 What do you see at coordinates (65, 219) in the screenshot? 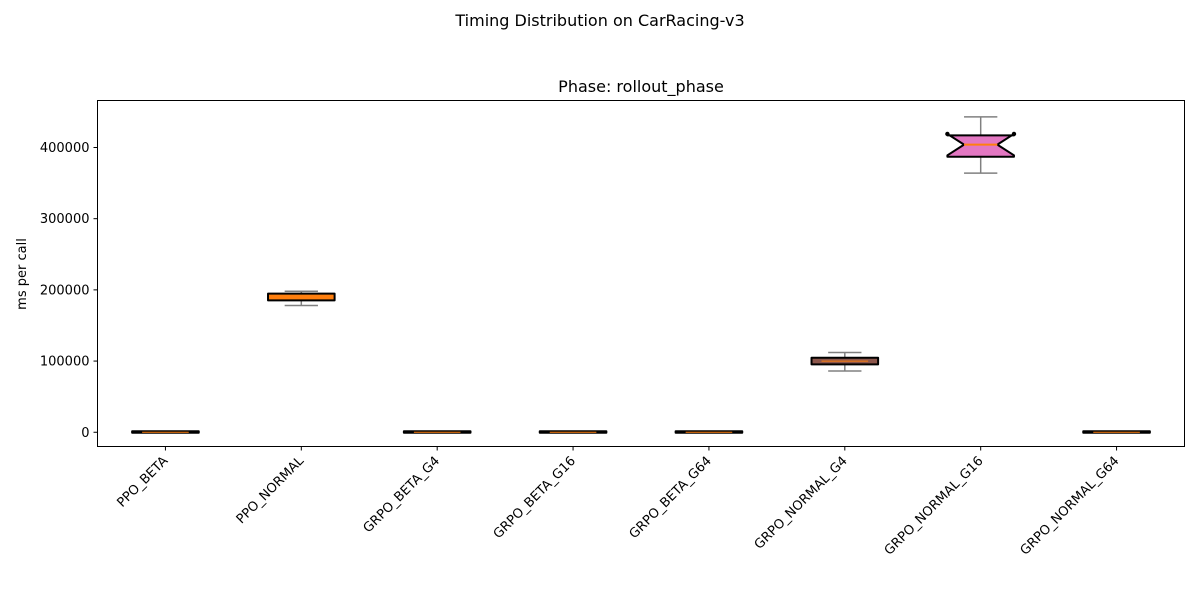
I see `y-tick-label: 300000` at bounding box center [65, 219].